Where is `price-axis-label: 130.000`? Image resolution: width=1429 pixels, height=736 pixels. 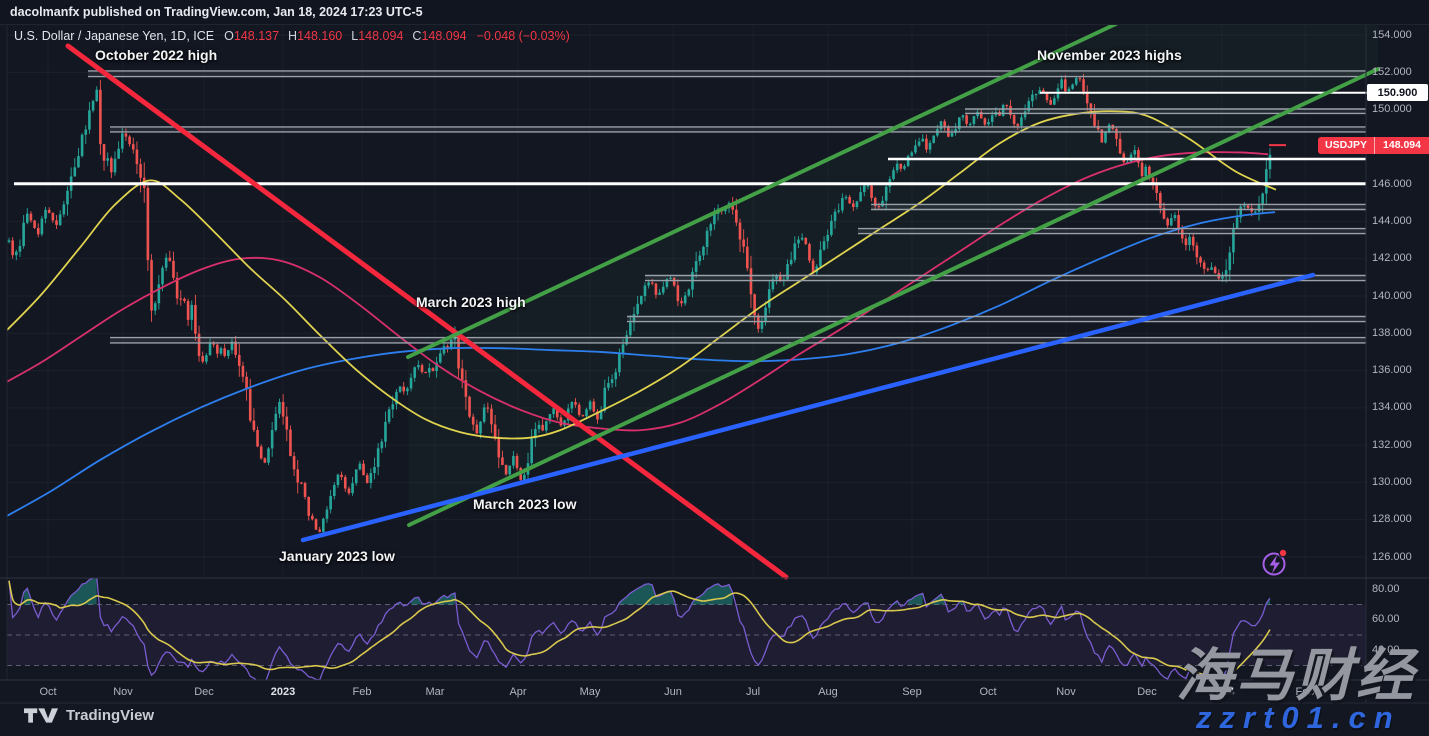 price-axis-label: 130.000 is located at coordinates (1392, 481).